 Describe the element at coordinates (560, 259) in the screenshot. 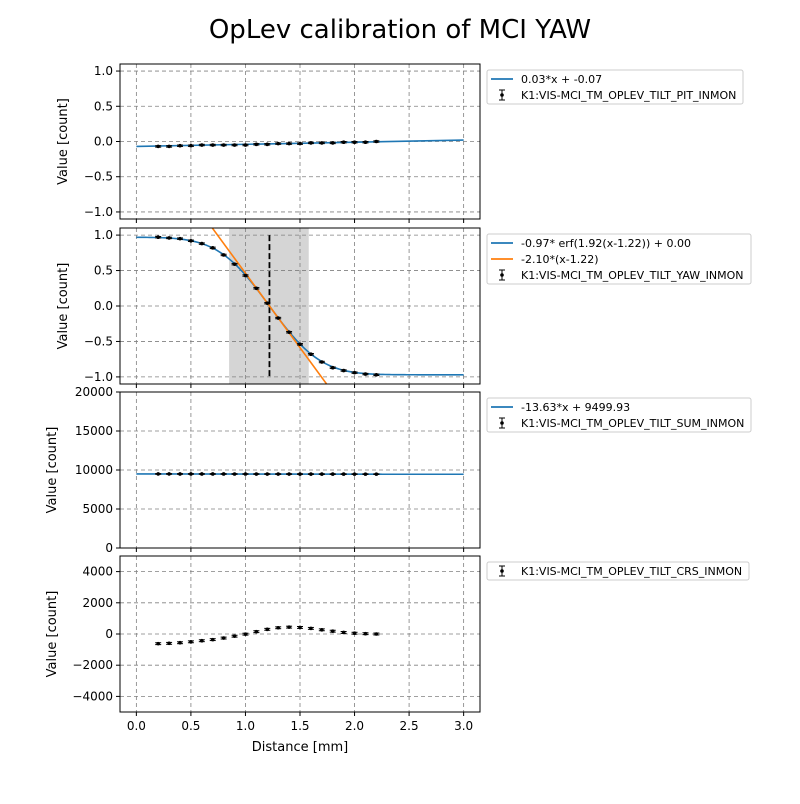

I see `legend-label: -2.10*(x-1.22)` at that location.